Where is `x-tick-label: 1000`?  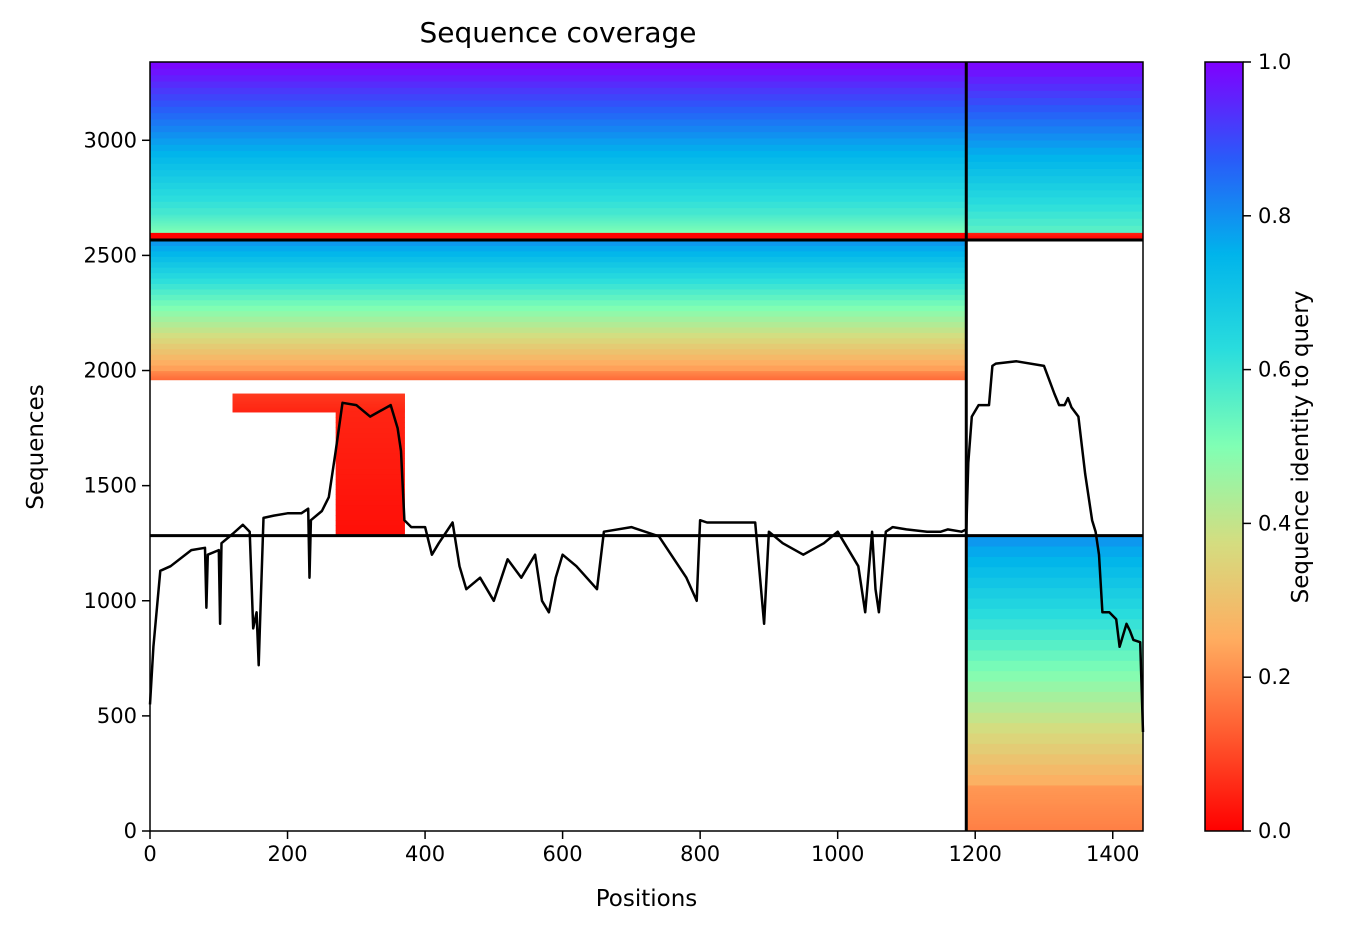
x-tick-label: 1000 is located at coordinates (837, 854).